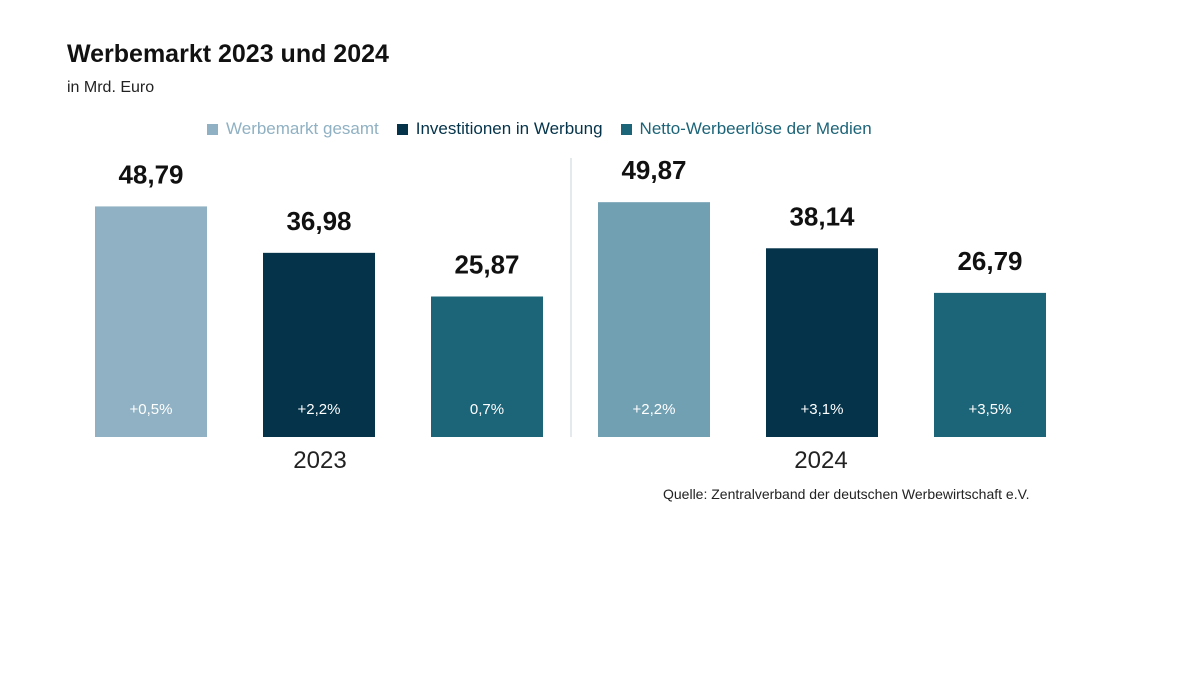 This screenshot has width=1200, height=677. I want to click on value-label-investitionen-2023: 36,98, so click(318, 221).